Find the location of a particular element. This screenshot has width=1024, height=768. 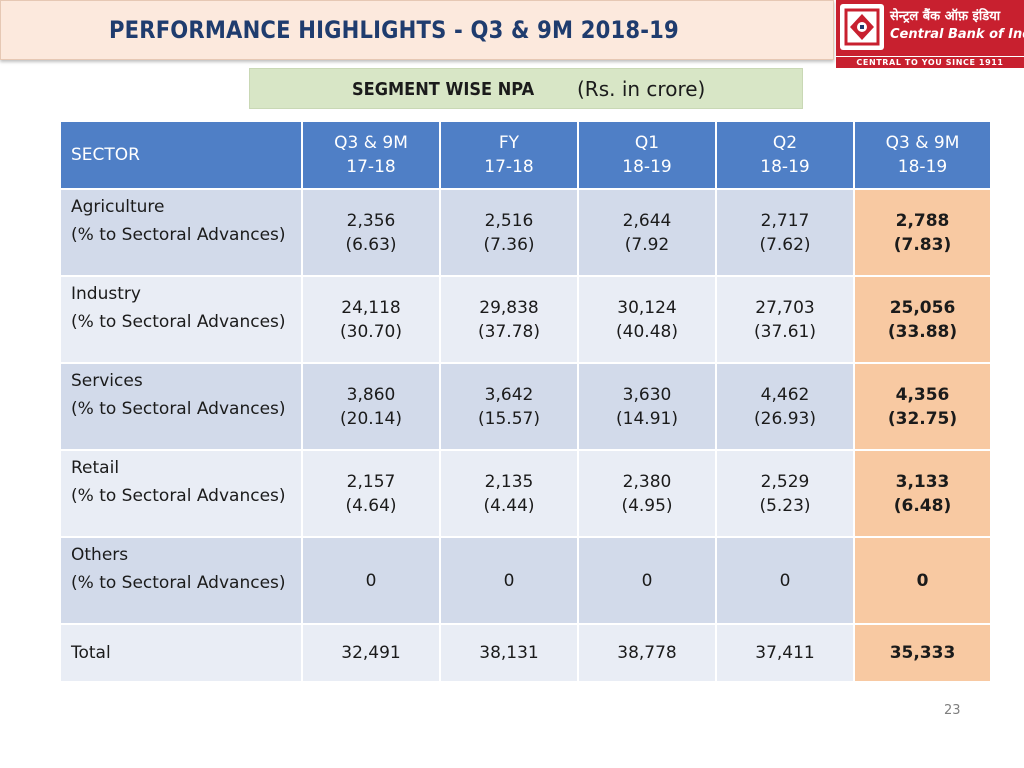

sector-cell: Others (% to Sectoral Advances) is located at coordinates (181, 580).